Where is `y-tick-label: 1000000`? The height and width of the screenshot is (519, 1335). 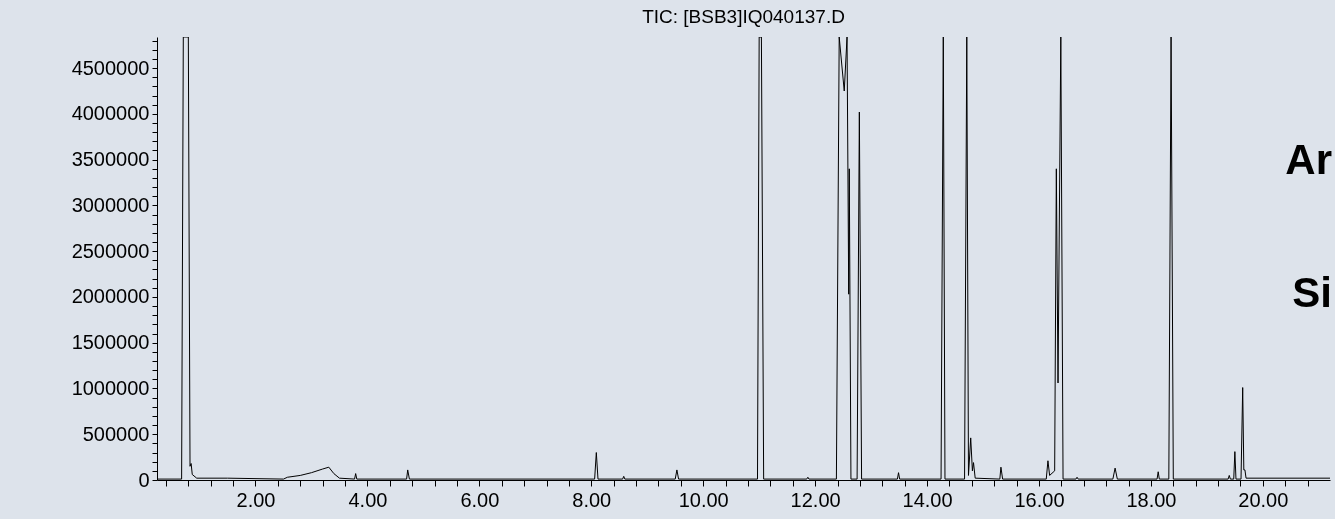 y-tick-label: 1000000 is located at coordinates (110, 387).